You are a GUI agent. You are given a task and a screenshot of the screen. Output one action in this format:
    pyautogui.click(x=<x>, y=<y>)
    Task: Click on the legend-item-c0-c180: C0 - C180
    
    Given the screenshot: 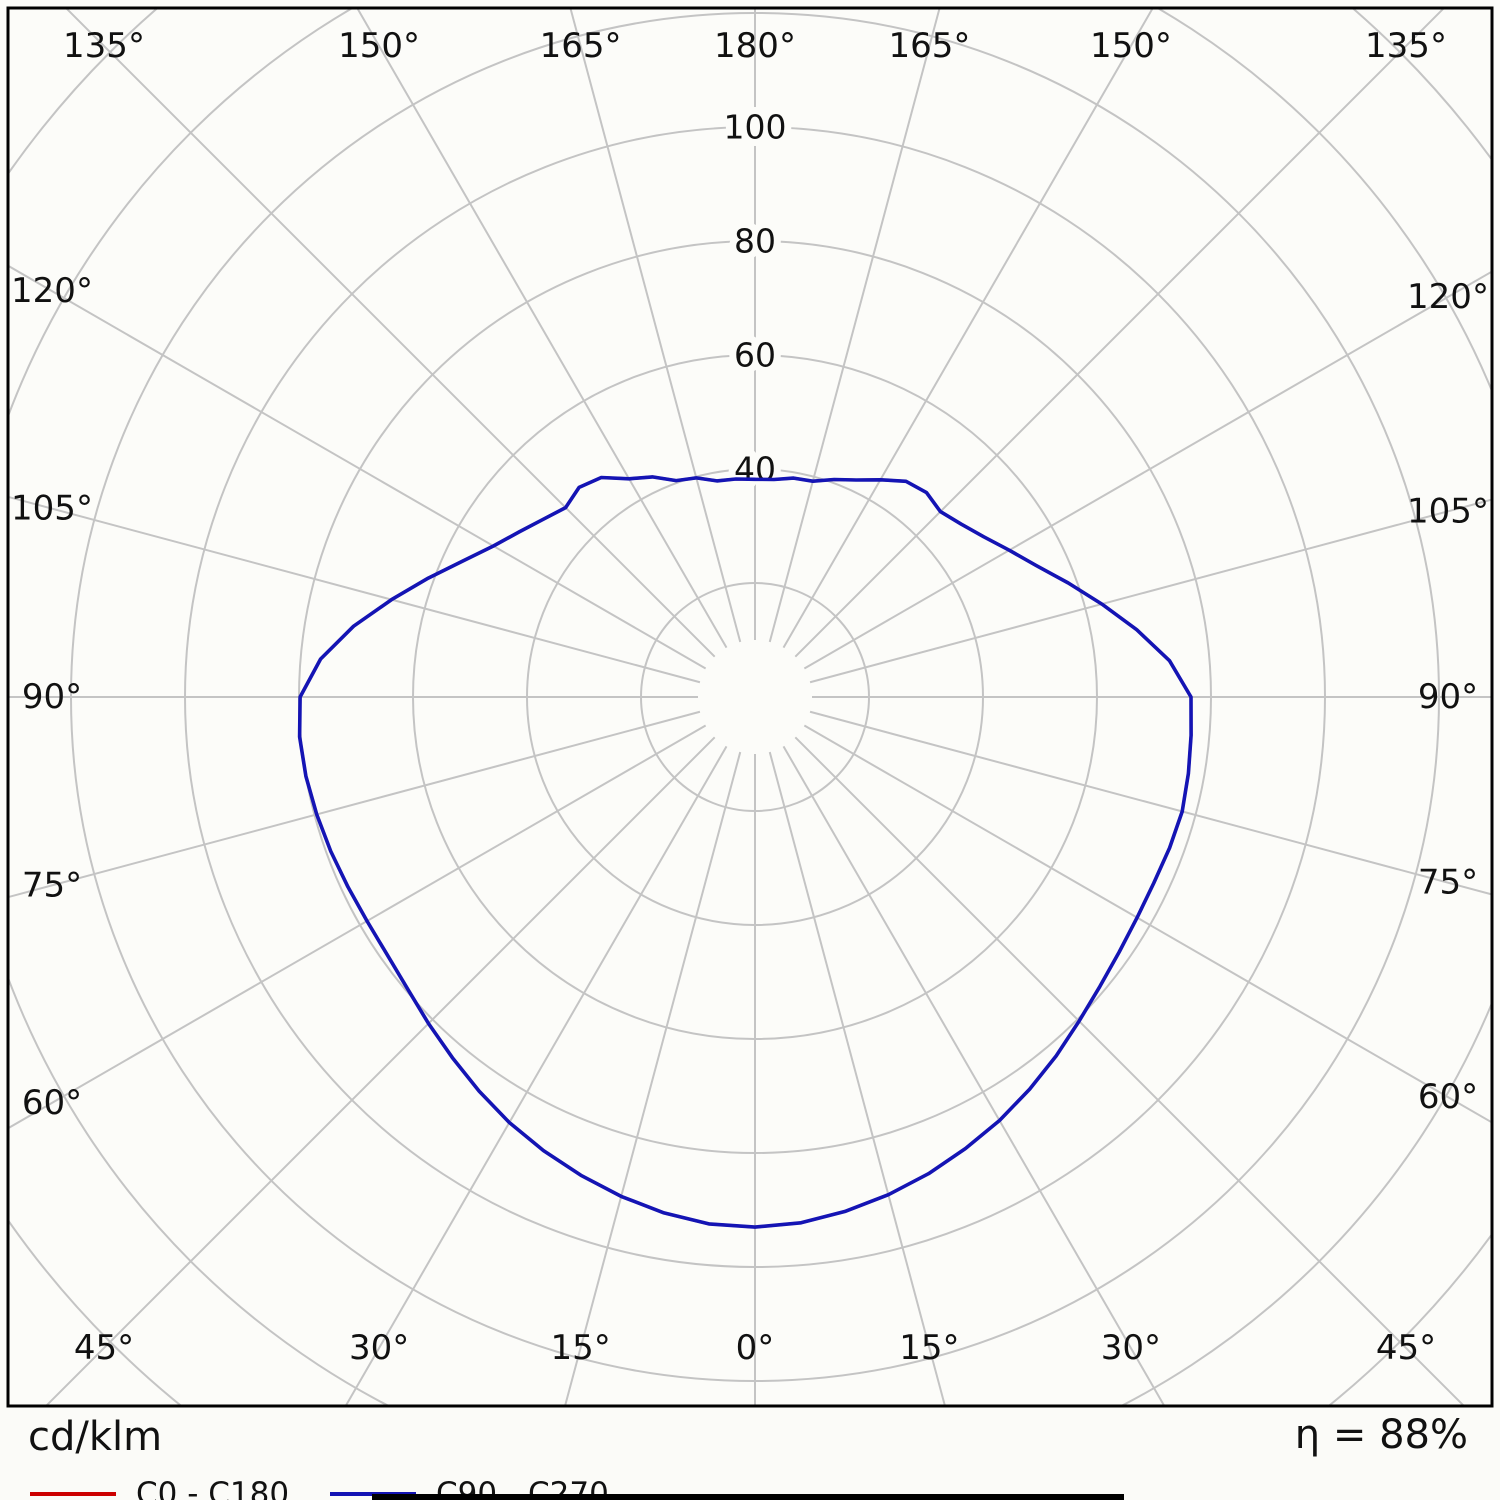 What is the action you would take?
    pyautogui.click(x=159, y=1488)
    